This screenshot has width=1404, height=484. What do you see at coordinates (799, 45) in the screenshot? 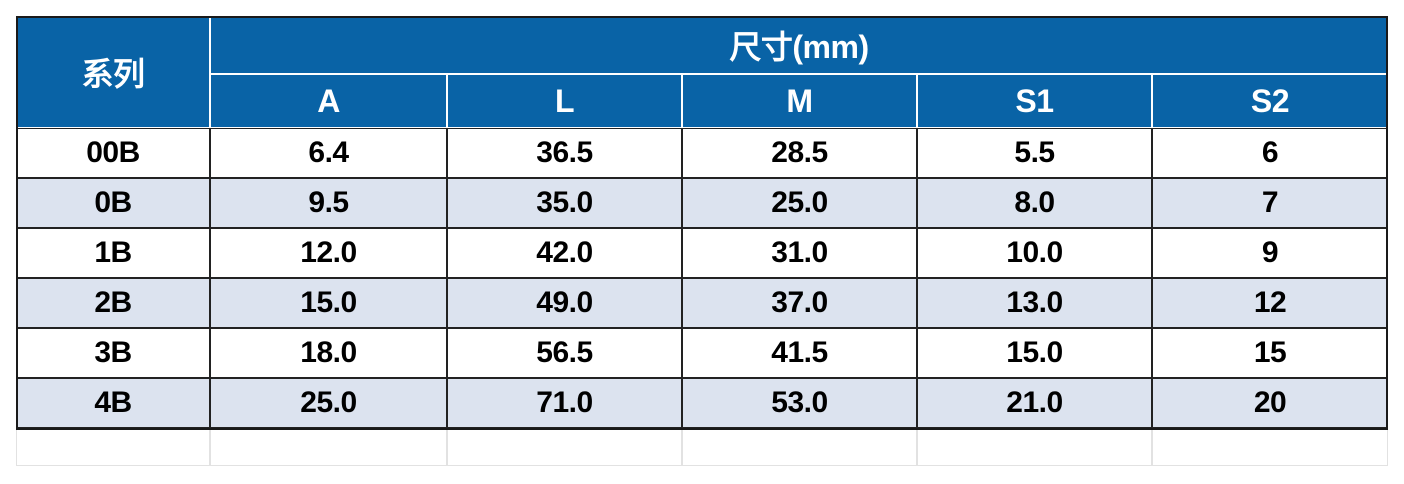
I see `span-header: 尺寸(mm)` at bounding box center [799, 45].